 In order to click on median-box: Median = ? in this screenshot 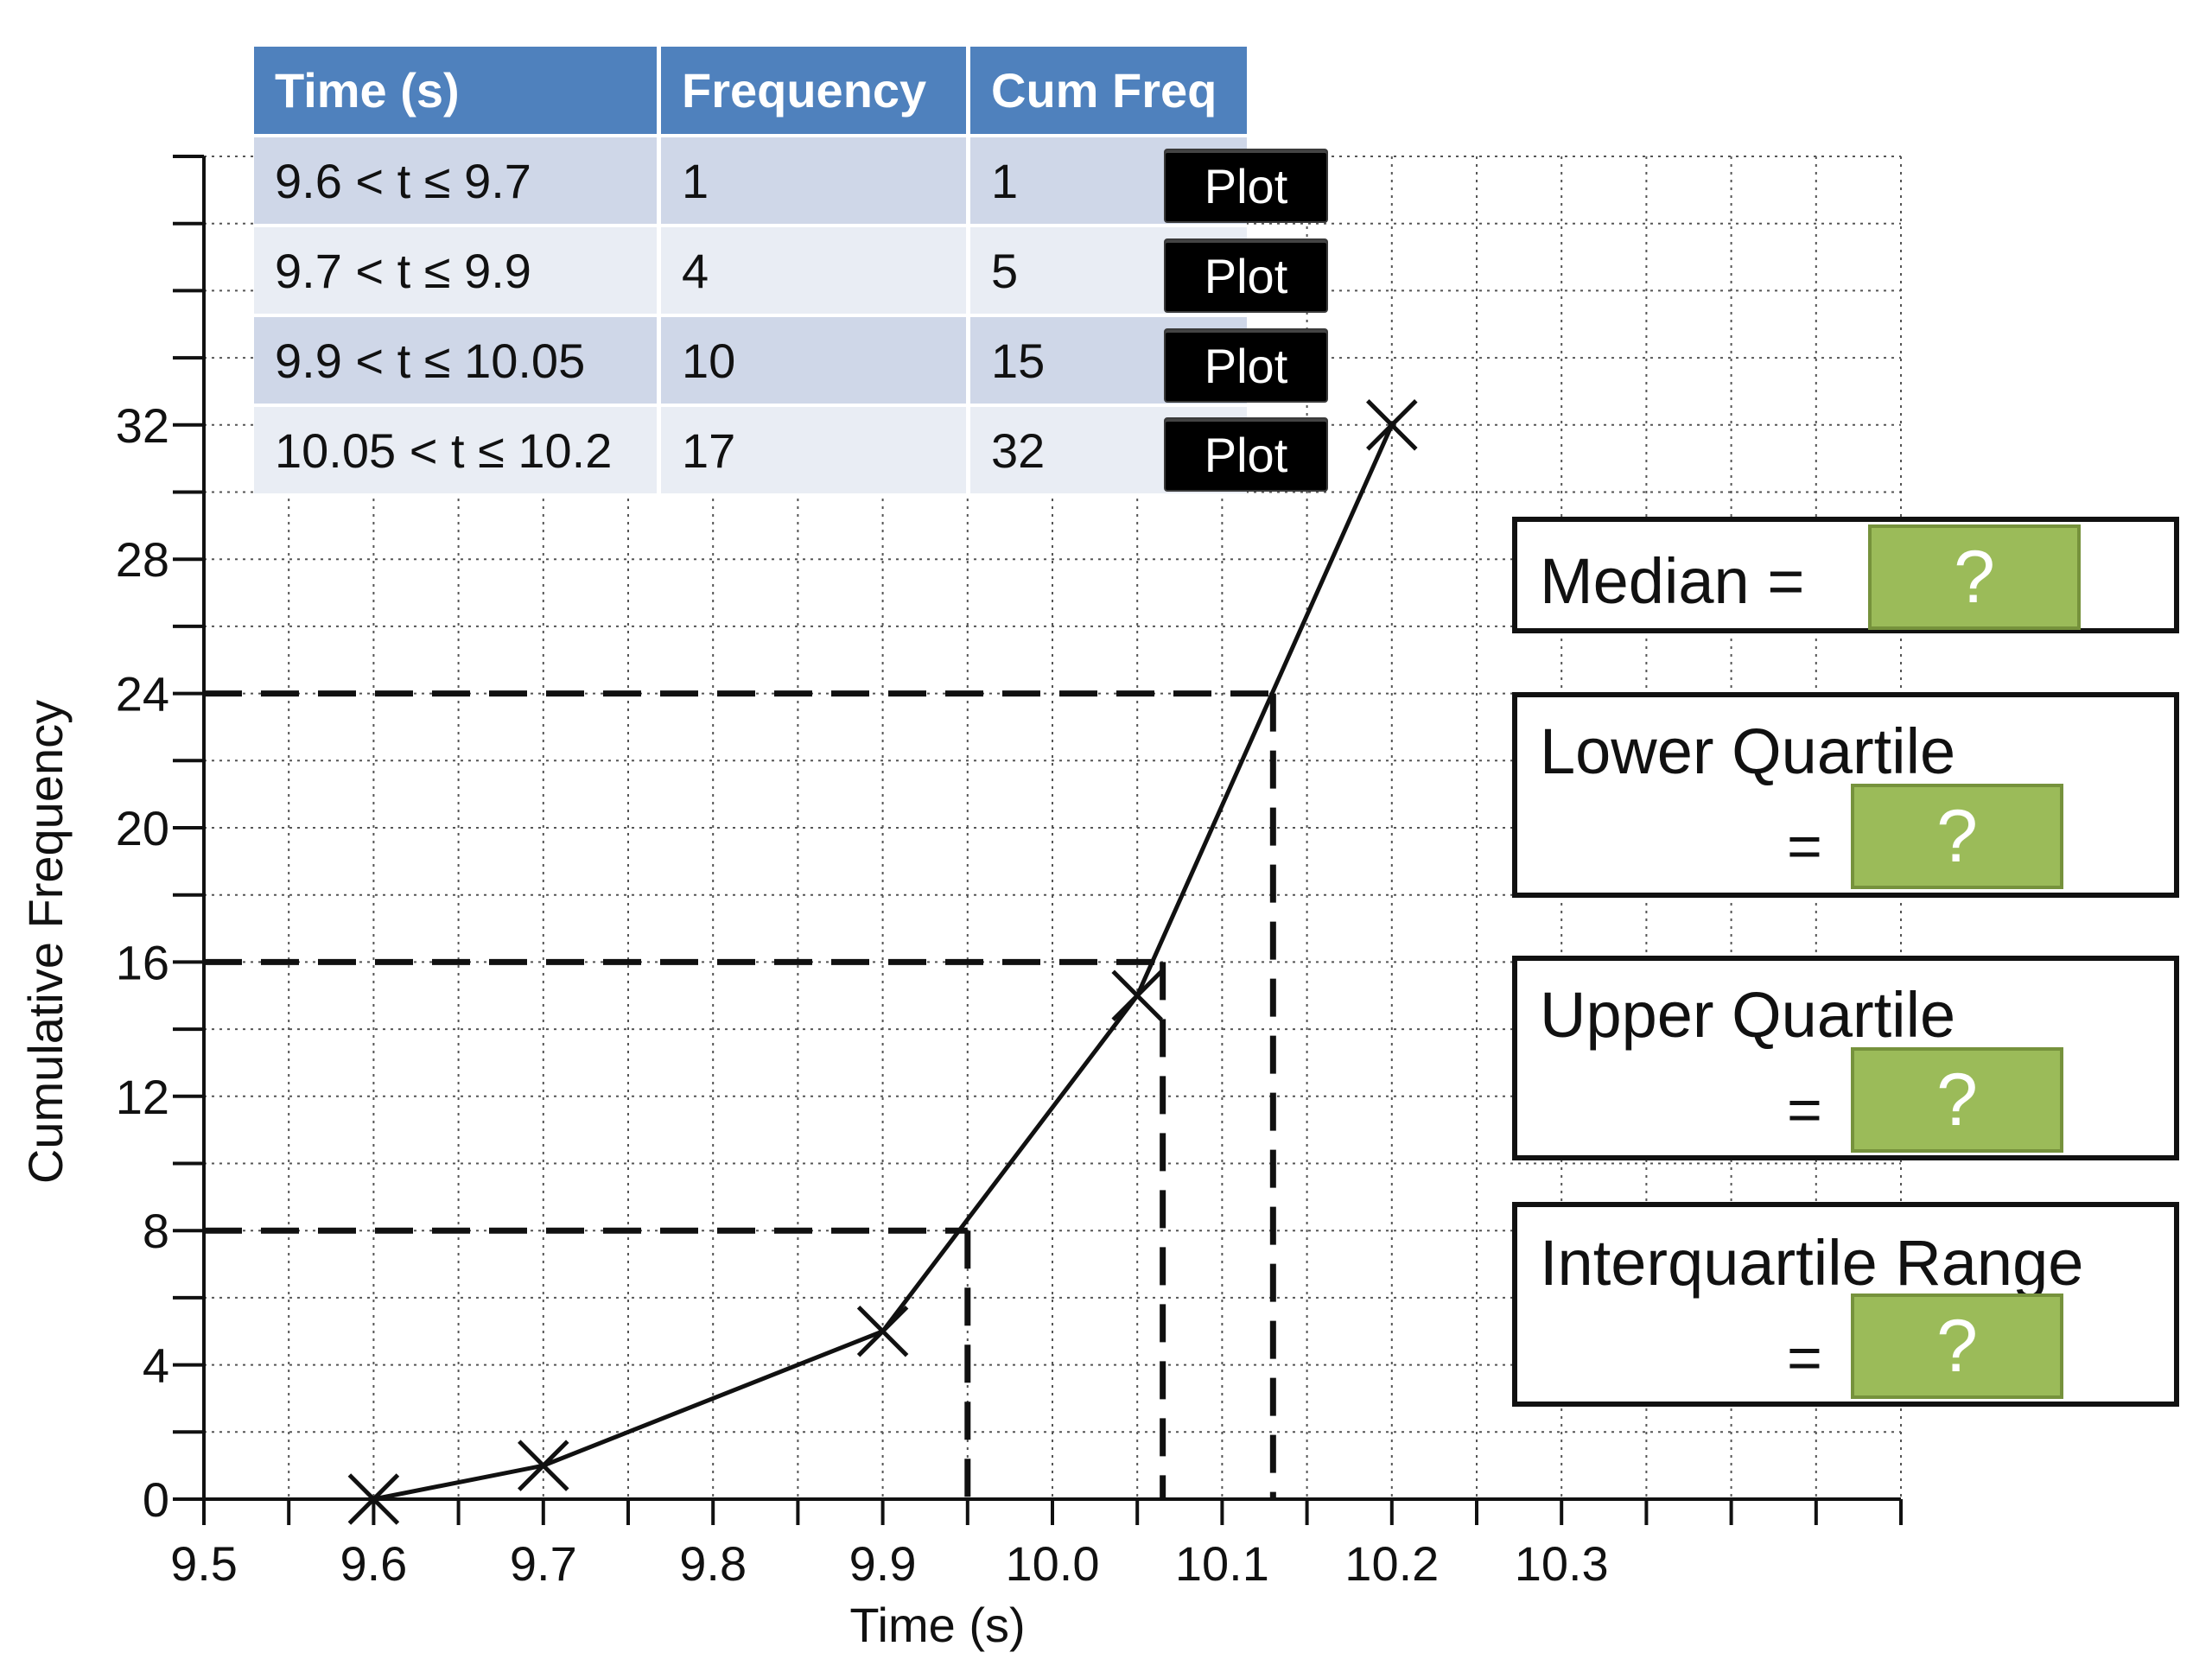, I will do `click(1846, 575)`.